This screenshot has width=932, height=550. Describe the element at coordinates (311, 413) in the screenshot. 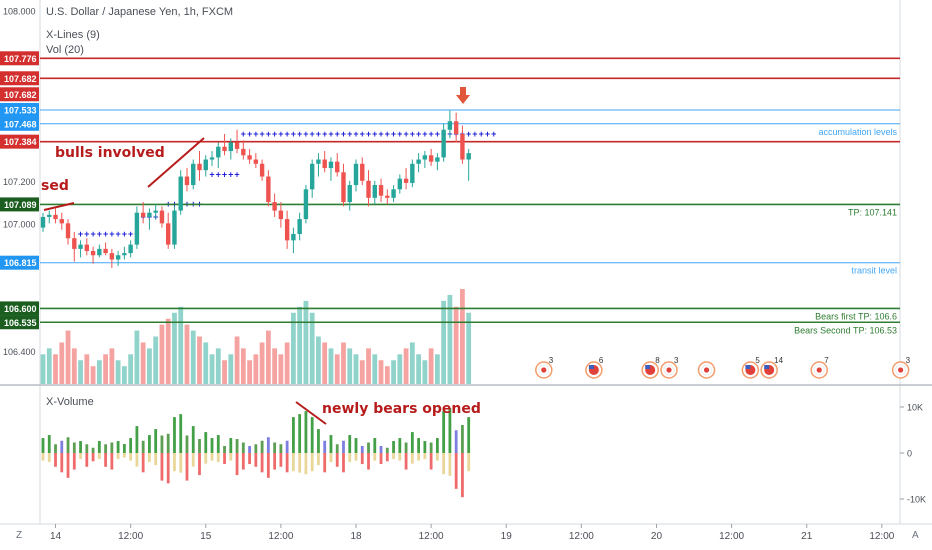

I see `bears-trend-line` at that location.